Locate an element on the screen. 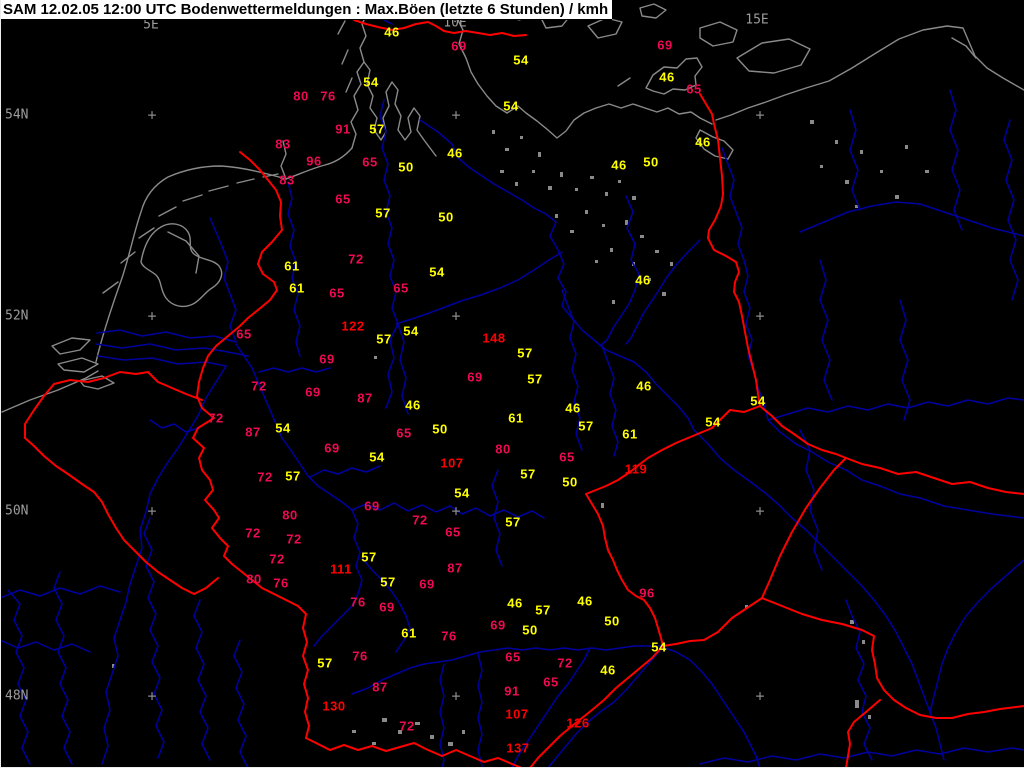 The width and height of the screenshot is (1024, 768). station-gust-value: 107 is located at coordinates (517, 714).